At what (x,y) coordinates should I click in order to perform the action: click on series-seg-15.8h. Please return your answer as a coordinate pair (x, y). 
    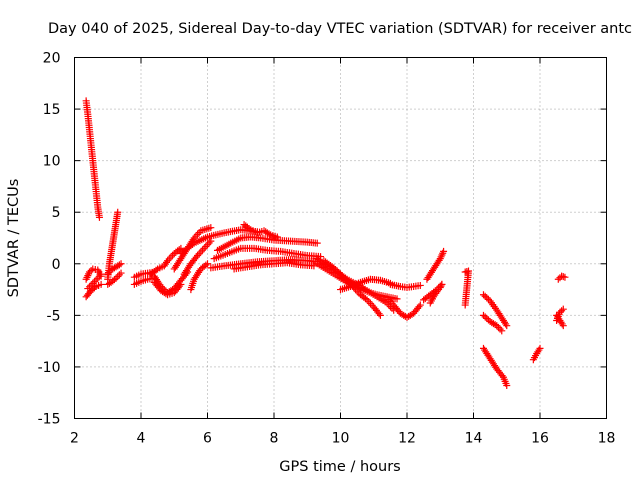
    Looking at the image, I should click on (536, 354).